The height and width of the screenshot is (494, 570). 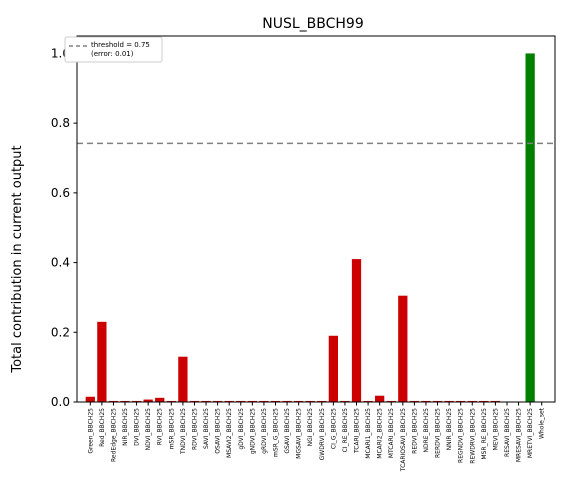 What do you see at coordinates (530, 228) in the screenshot?
I see `bar-mretvi-bbch25` at bounding box center [530, 228].